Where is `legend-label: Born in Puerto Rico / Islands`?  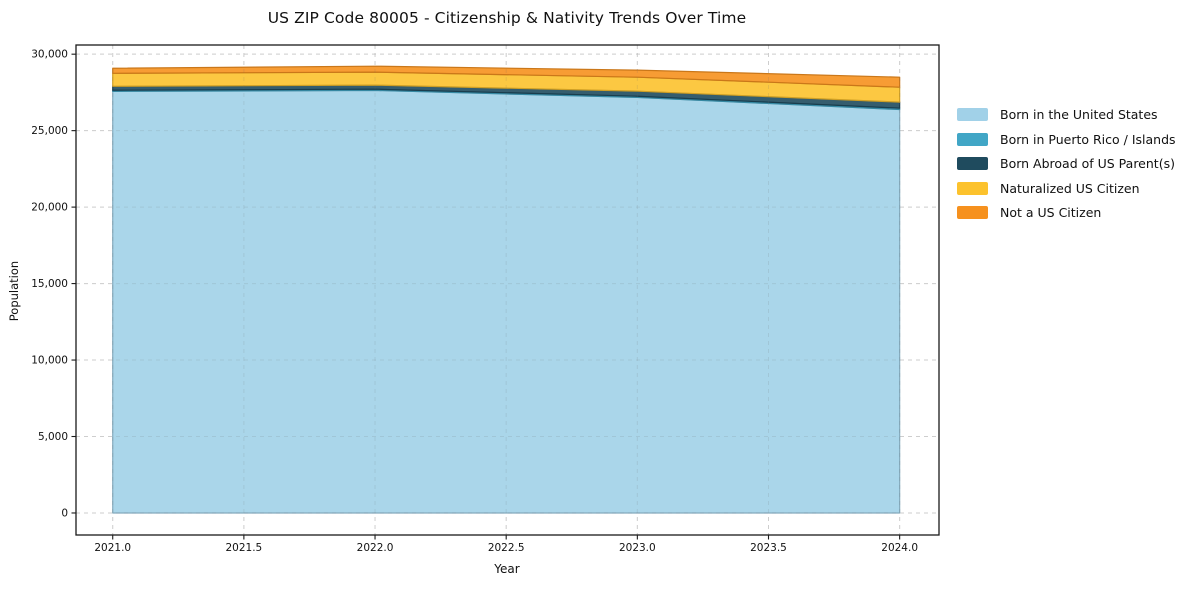
legend-label: Born in Puerto Rico / Islands is located at coordinates (1088, 139).